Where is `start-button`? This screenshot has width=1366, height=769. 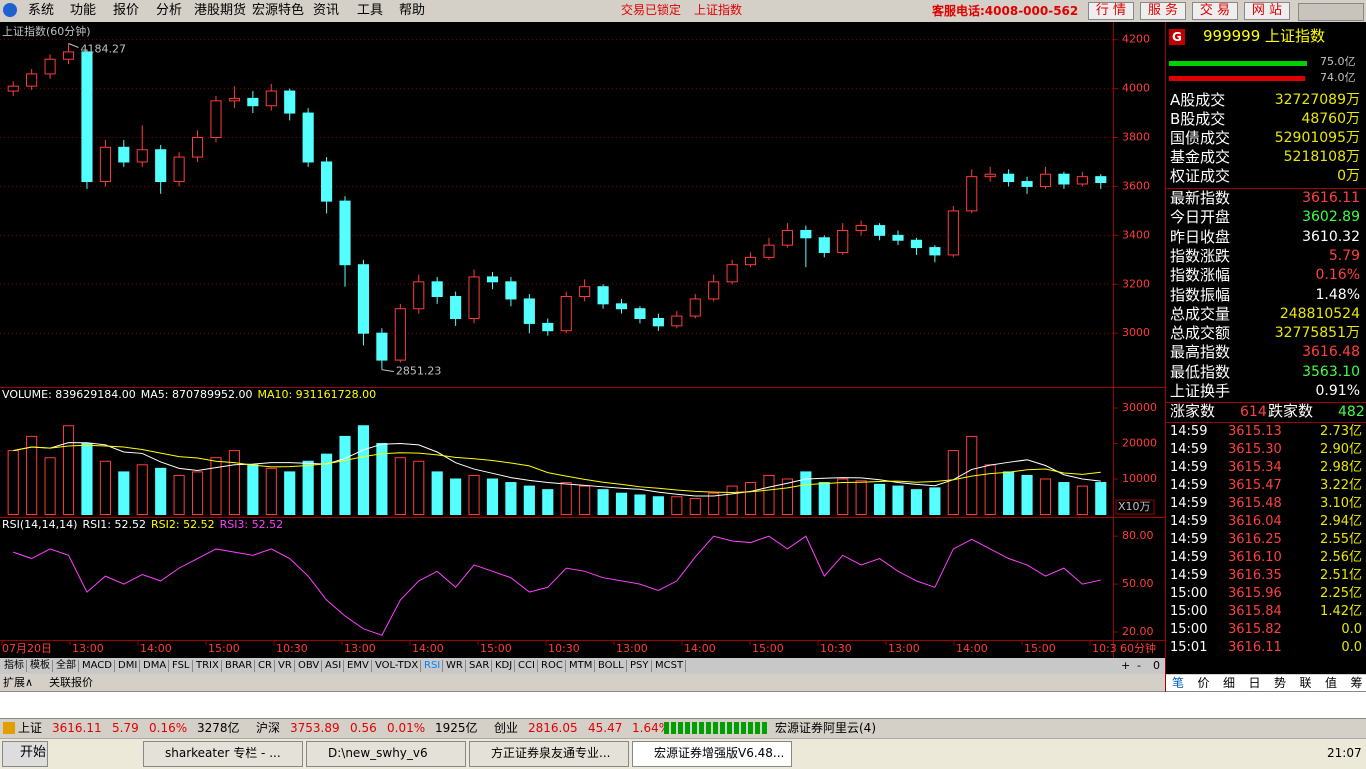 start-button is located at coordinates (25, 754).